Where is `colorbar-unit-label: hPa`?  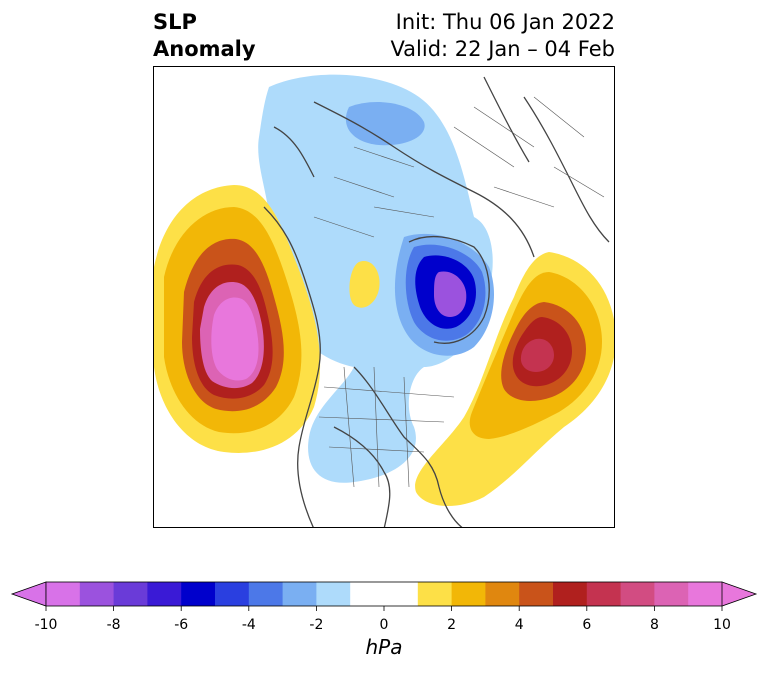 colorbar-unit-label: hPa is located at coordinates (384, 647).